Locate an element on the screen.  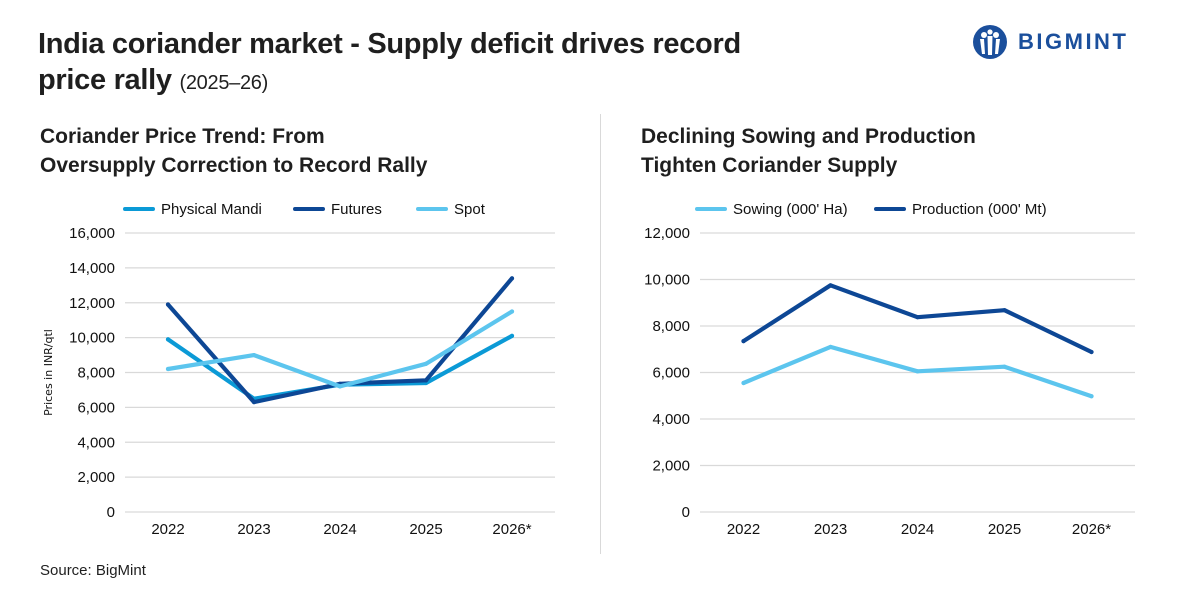
y-axis-label: Prices in INR/qtl is located at coordinates (48, 372).